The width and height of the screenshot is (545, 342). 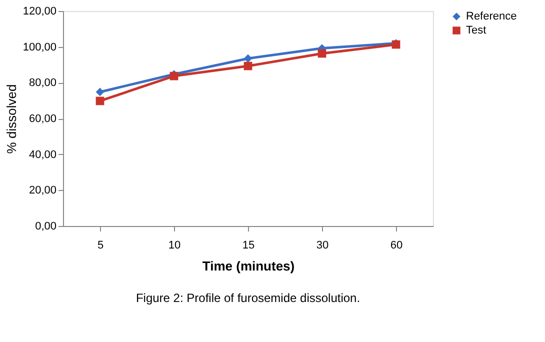 What do you see at coordinates (248, 266) in the screenshot?
I see `x-axis-title: Time (minutes)` at bounding box center [248, 266].